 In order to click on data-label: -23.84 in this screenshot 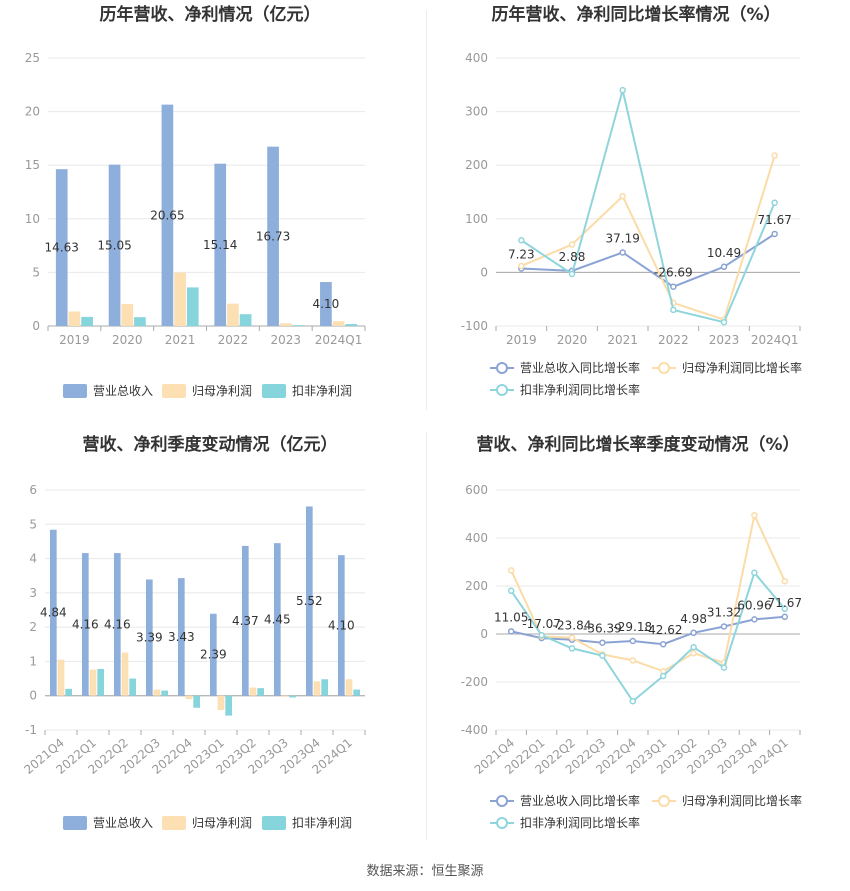, I will do `click(572, 626)`.